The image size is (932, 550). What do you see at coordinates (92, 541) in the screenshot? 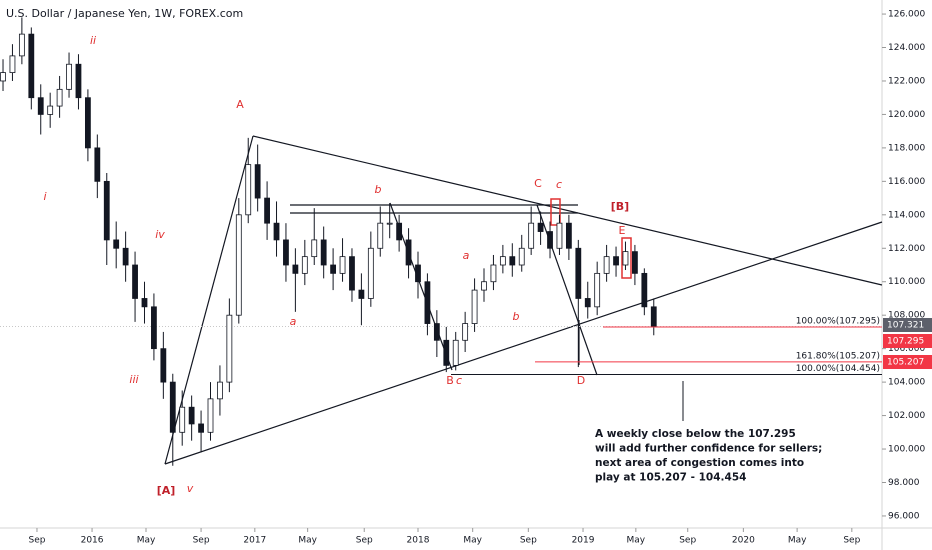
I see `x-tick-label: 2016` at bounding box center [92, 541].